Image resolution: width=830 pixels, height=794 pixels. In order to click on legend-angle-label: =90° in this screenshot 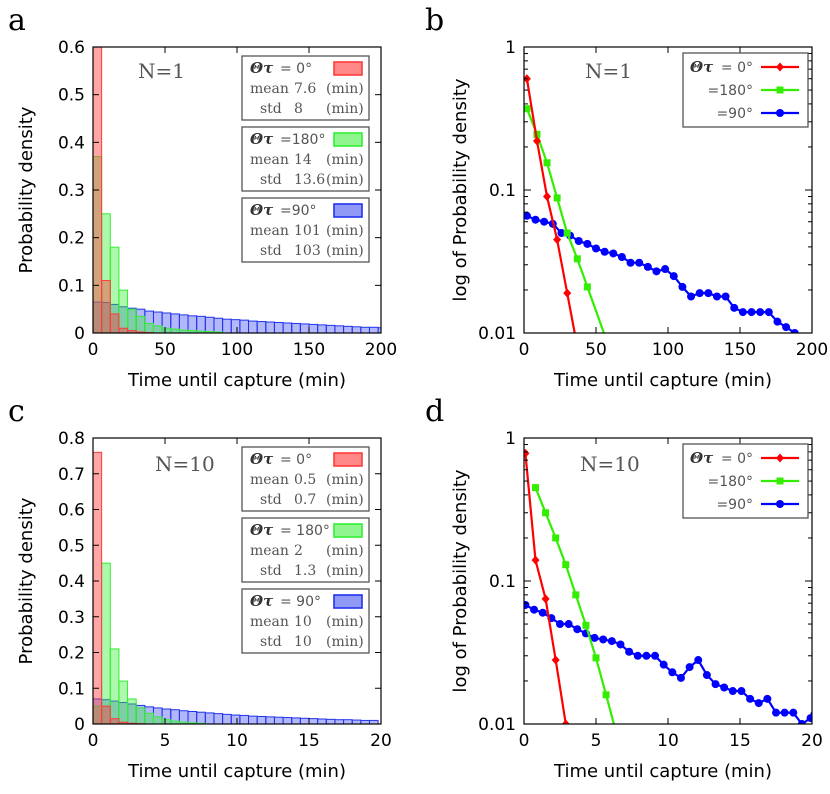, I will do `click(734, 114)`.